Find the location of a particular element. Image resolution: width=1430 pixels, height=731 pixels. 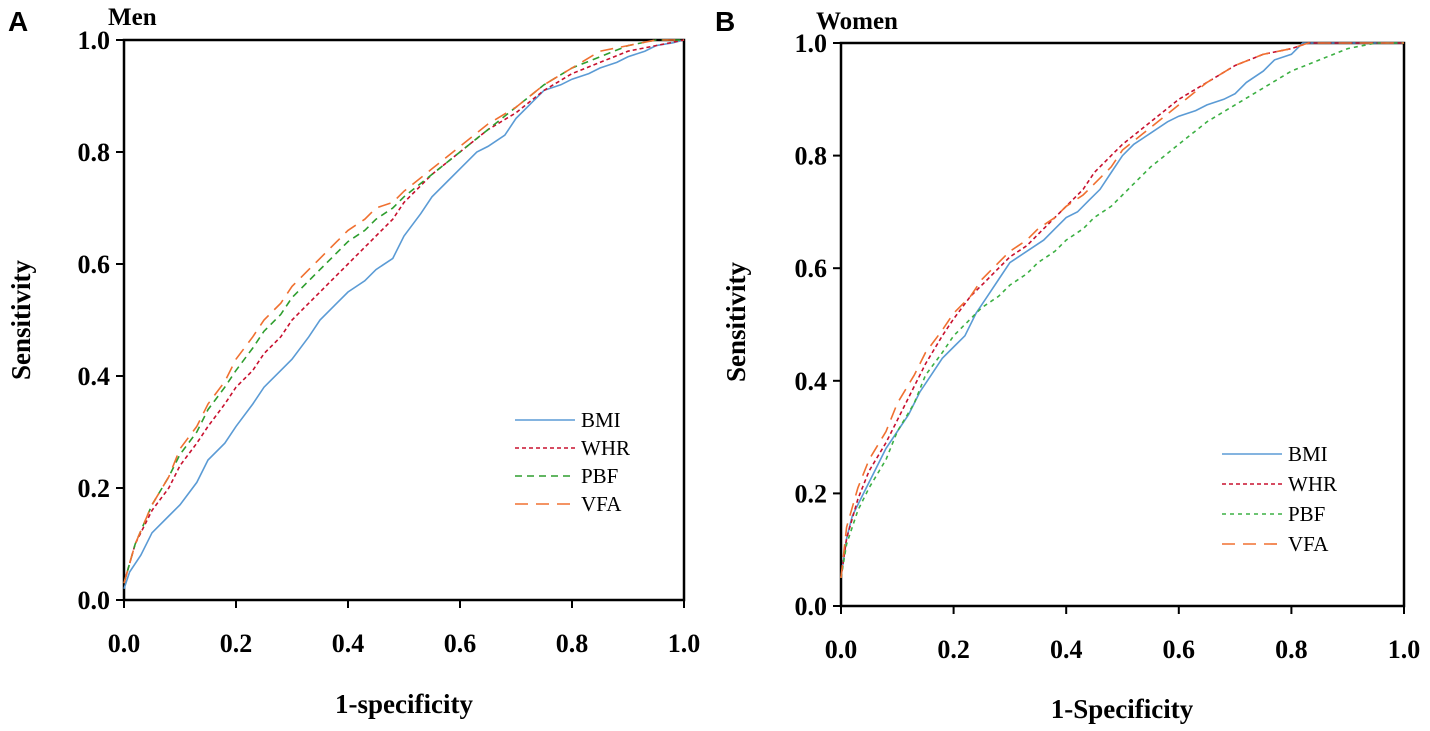

chart-title: Men is located at coordinates (132, 17).